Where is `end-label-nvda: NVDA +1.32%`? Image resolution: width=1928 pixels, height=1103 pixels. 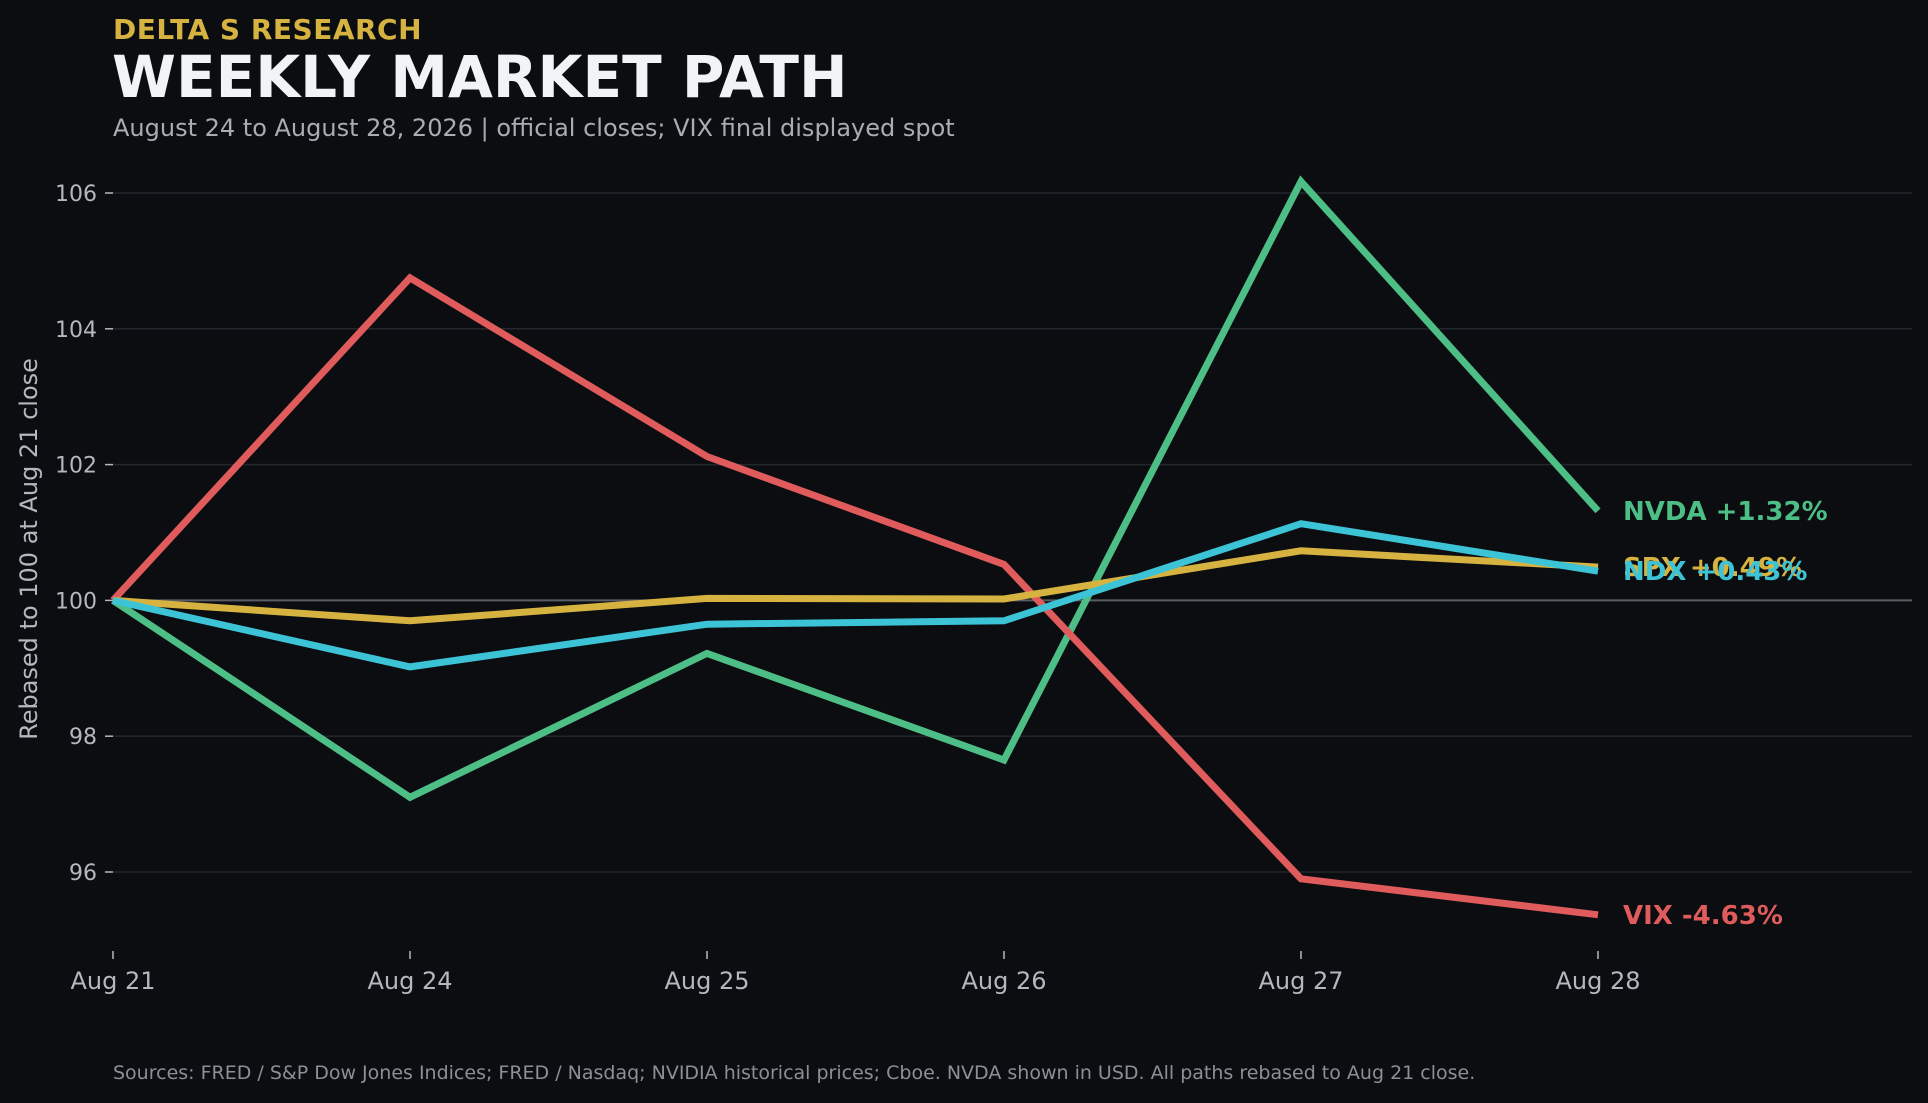 end-label-nvda: NVDA +1.32% is located at coordinates (1725, 512).